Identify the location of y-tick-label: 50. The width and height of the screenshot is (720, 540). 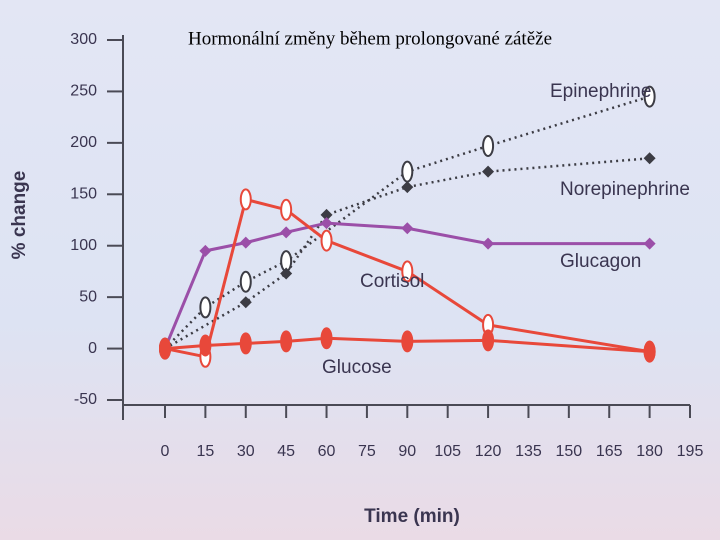
(88, 296).